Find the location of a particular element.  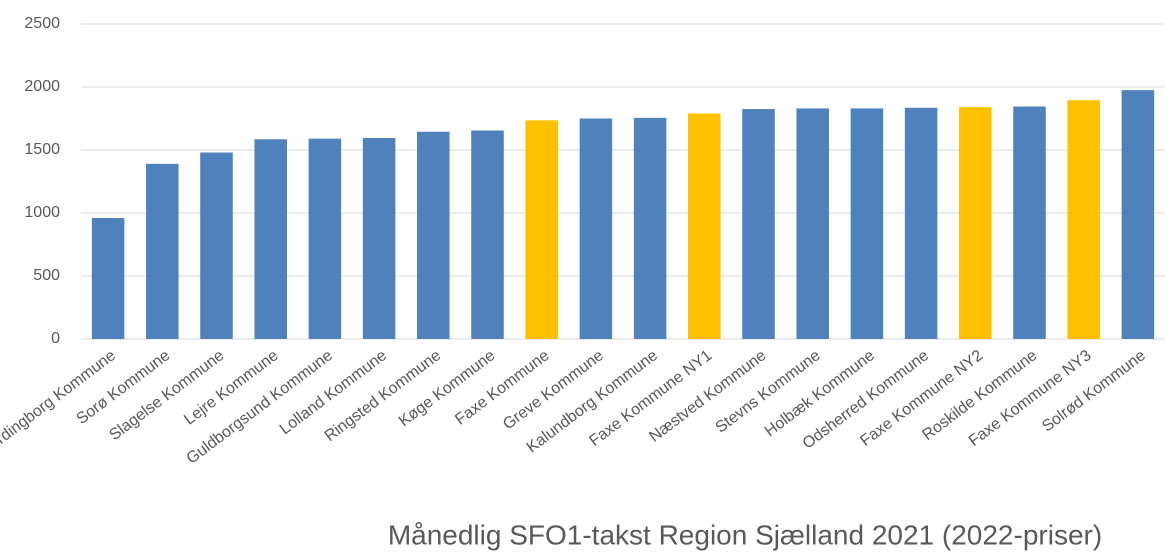

y-tick-label: 1500 is located at coordinates (42, 149).